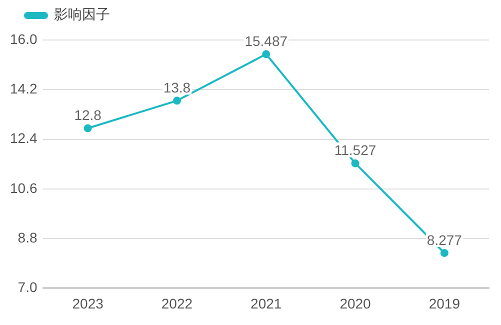 The height and width of the screenshot is (325, 501). I want to click on data-label: 13.8, so click(177, 88).